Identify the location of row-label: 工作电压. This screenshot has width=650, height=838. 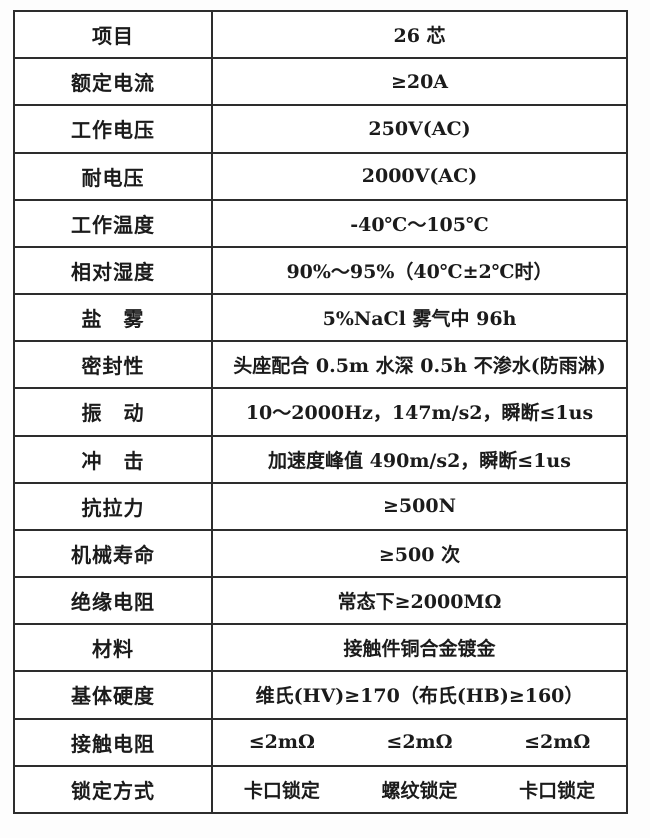
(114, 129).